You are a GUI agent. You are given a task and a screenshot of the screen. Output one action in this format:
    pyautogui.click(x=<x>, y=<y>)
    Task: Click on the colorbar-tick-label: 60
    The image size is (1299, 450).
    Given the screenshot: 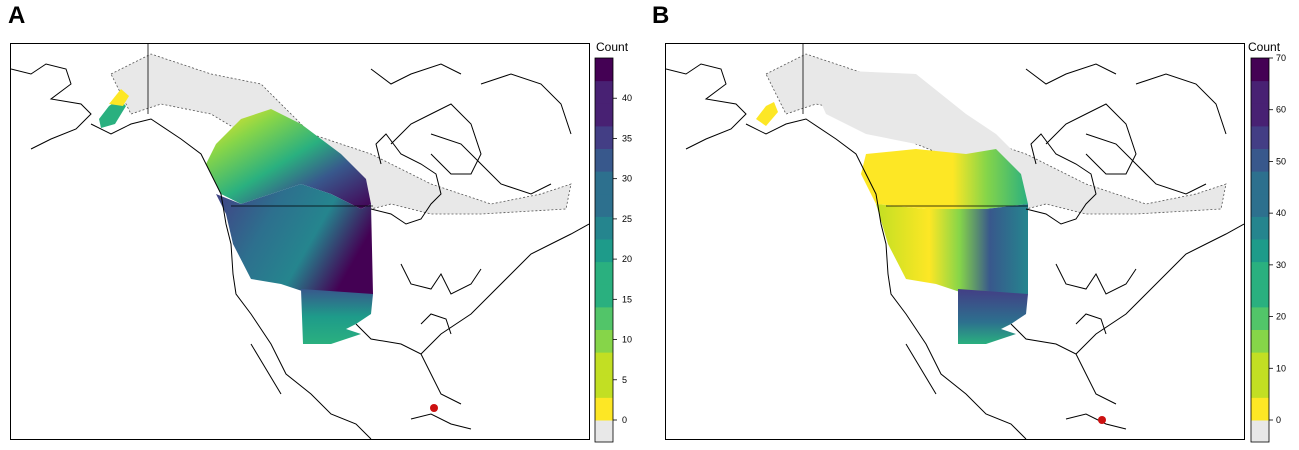 What is the action you would take?
    pyautogui.click(x=1281, y=110)
    